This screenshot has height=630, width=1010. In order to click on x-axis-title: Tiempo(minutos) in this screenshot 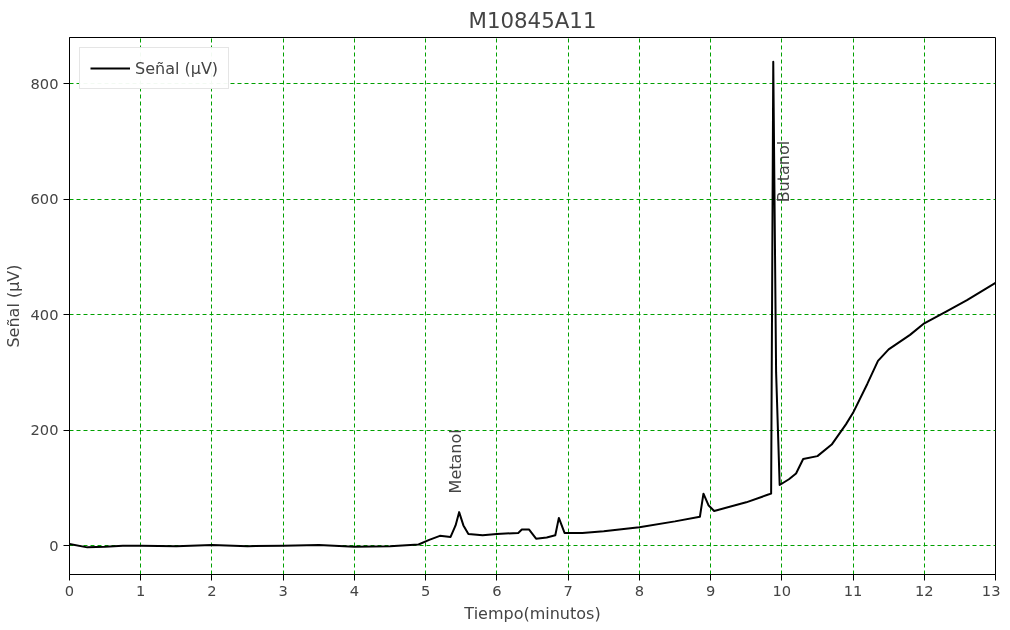, I will do `click(532, 613)`.